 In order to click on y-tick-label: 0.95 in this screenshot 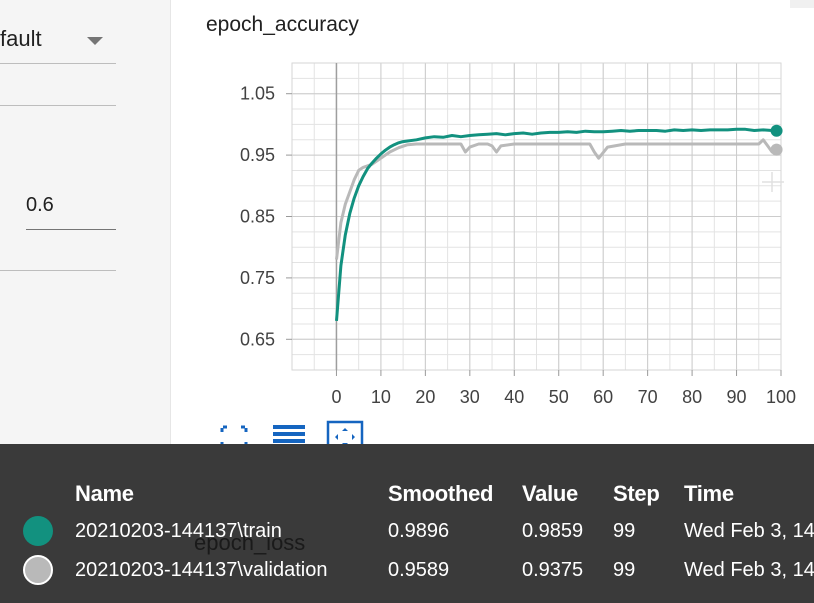, I will do `click(257, 155)`.